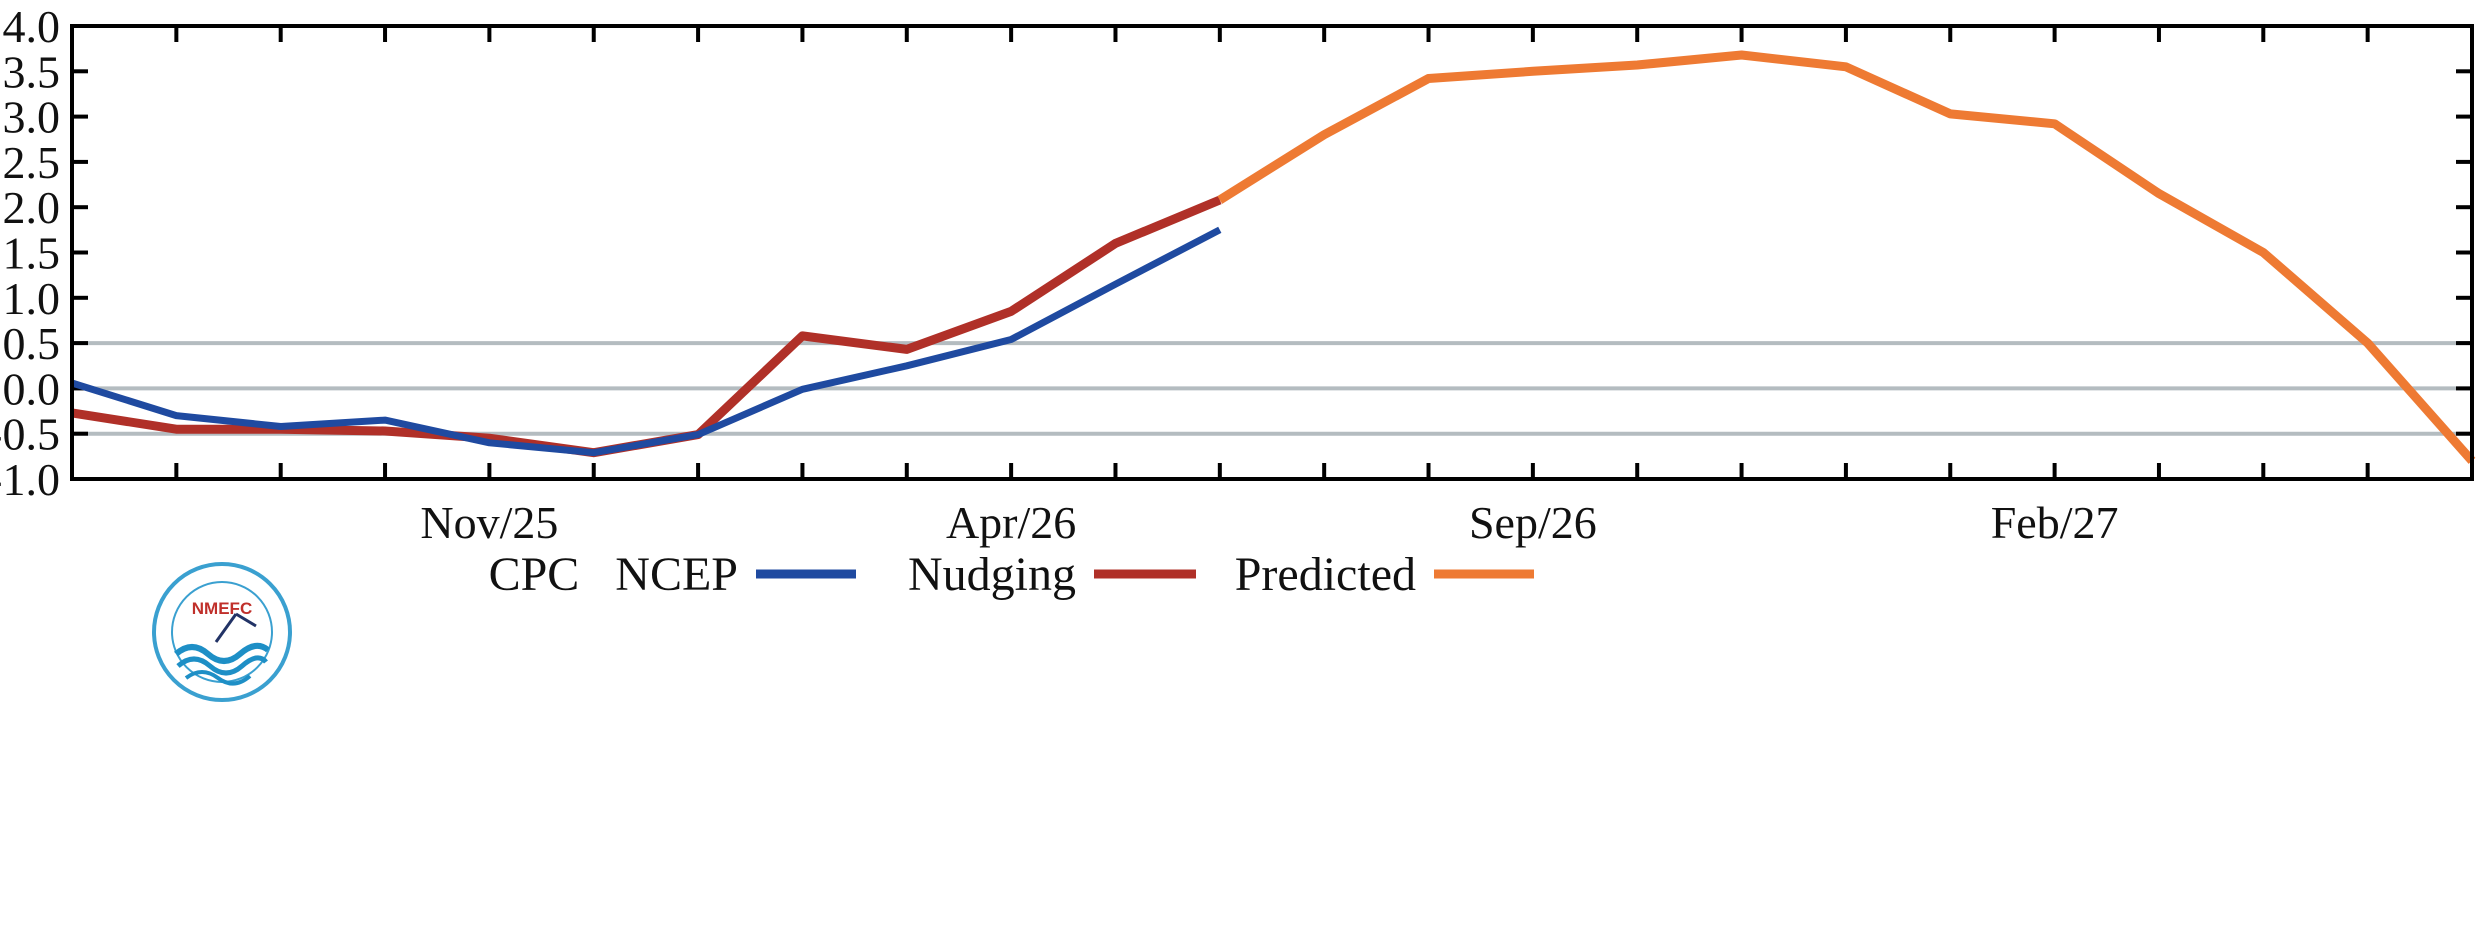 The height and width of the screenshot is (932, 2480). Describe the element at coordinates (32, 298) in the screenshot. I see `y-tick-label: 1.0` at that location.